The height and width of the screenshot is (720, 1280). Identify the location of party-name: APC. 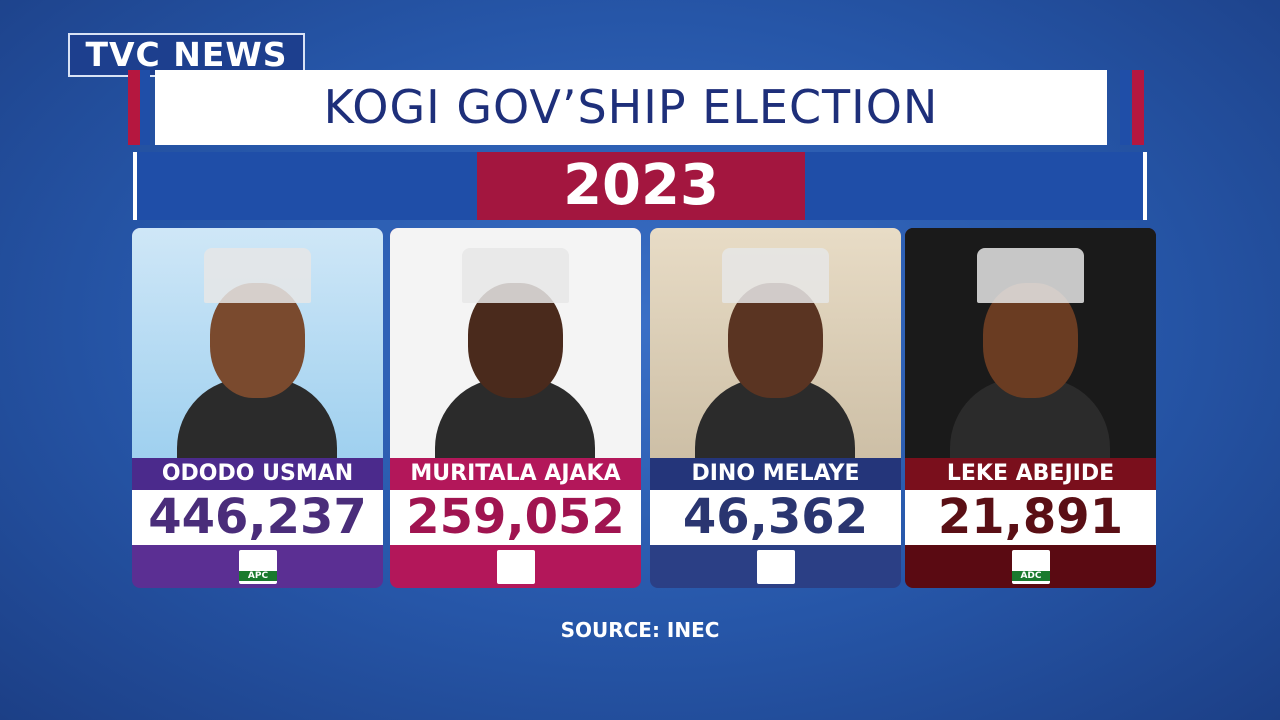
(258, 576).